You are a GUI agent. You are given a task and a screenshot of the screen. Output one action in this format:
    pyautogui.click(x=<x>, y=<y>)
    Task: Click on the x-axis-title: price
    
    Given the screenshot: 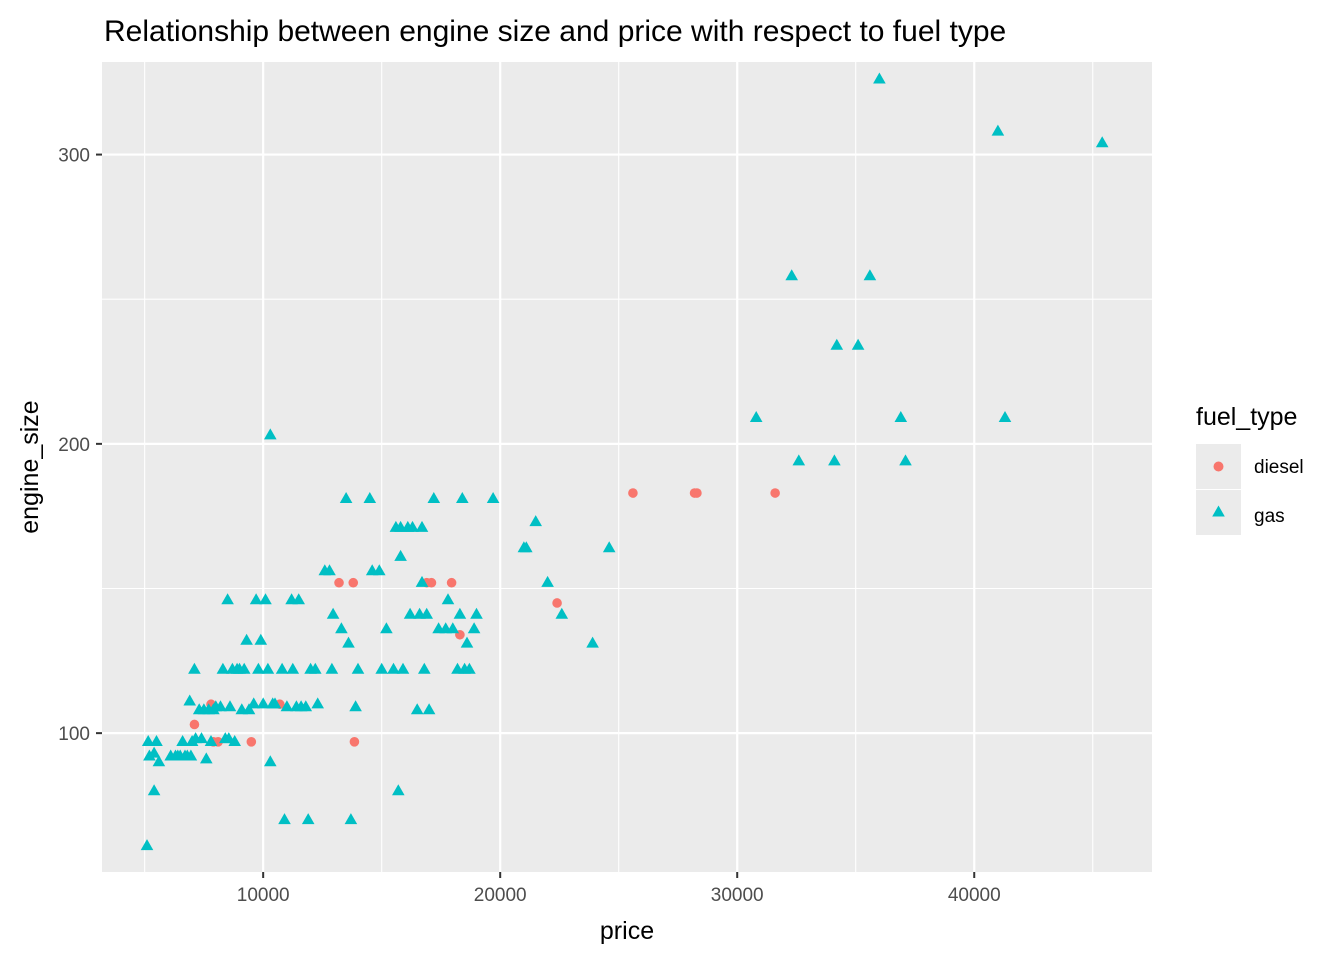 What is the action you would take?
    pyautogui.click(x=627, y=931)
    